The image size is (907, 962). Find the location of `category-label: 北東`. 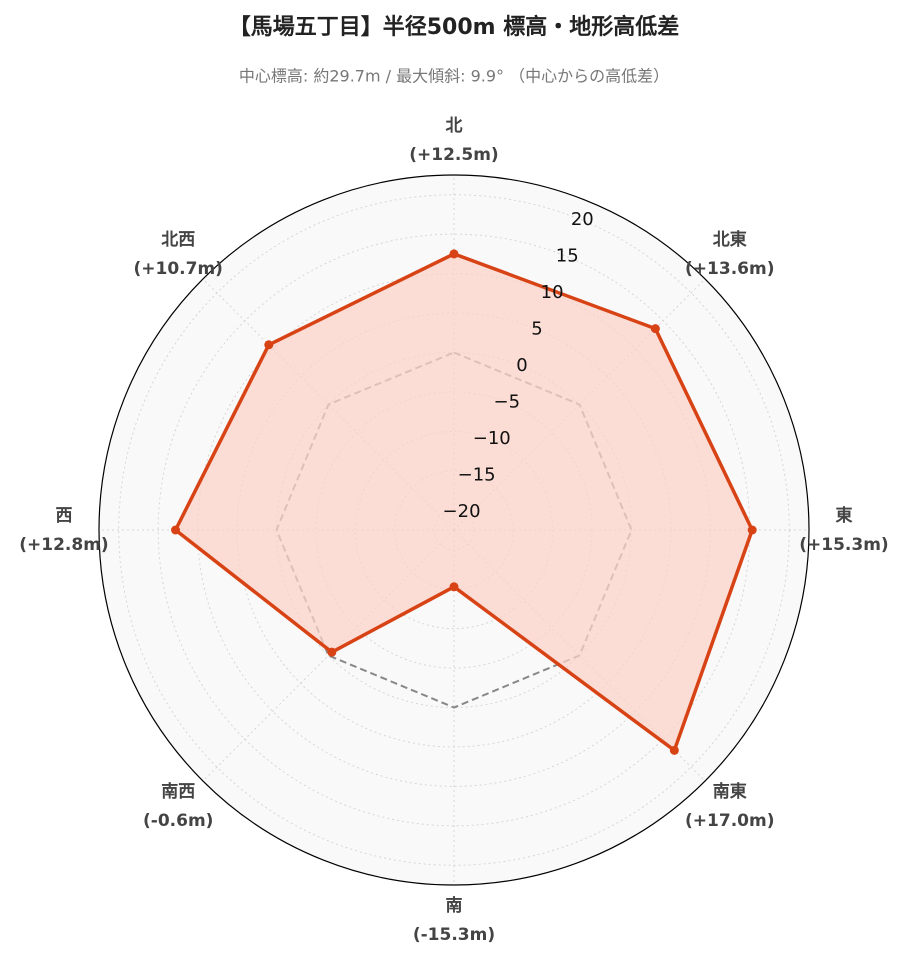

category-label: 北東 is located at coordinates (730, 239).